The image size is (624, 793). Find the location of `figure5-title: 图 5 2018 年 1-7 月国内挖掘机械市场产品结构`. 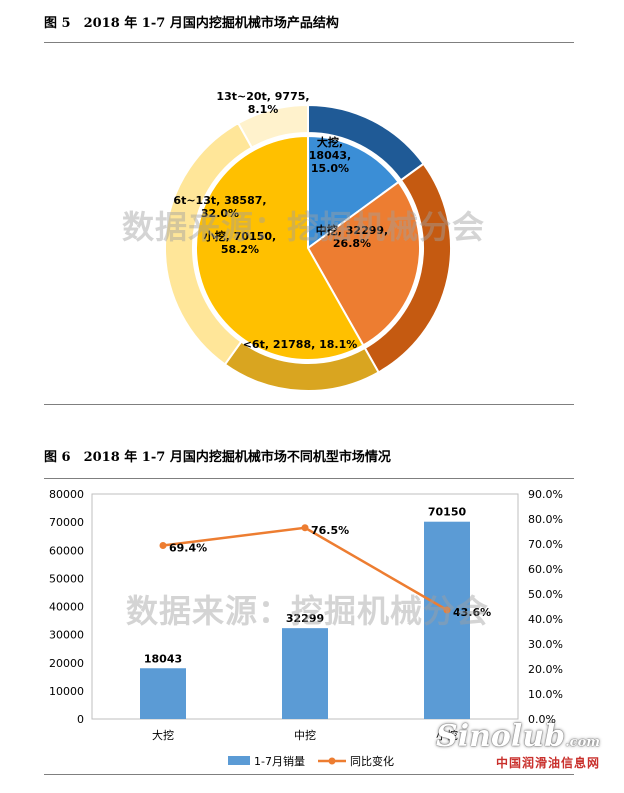

figure5-title: 图 5 2018 年 1-7 月国内挖掘机械市场产品结构 is located at coordinates (191, 23).